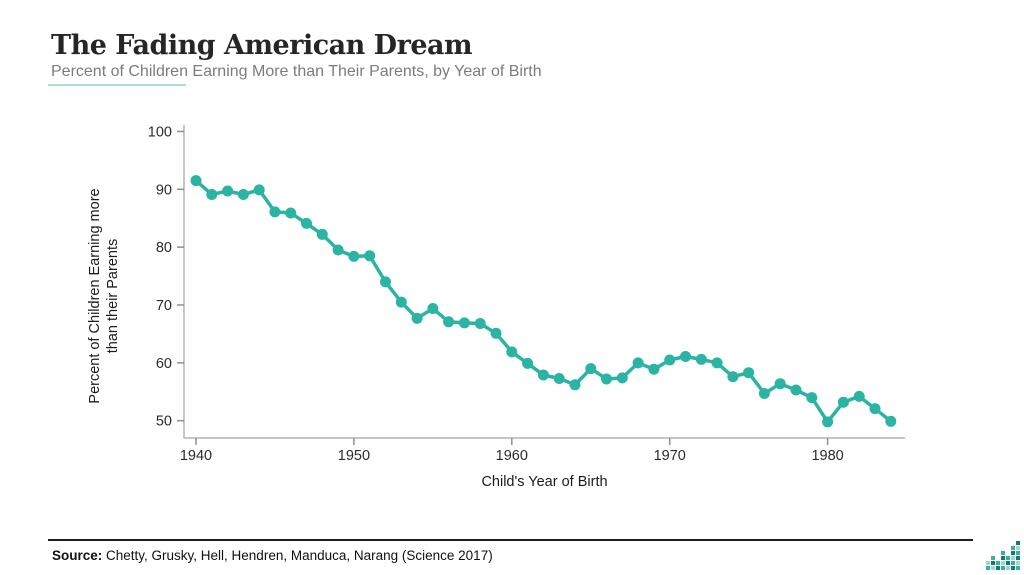 This screenshot has height=575, width=1024. I want to click on y-tick-label: 70, so click(164, 306).